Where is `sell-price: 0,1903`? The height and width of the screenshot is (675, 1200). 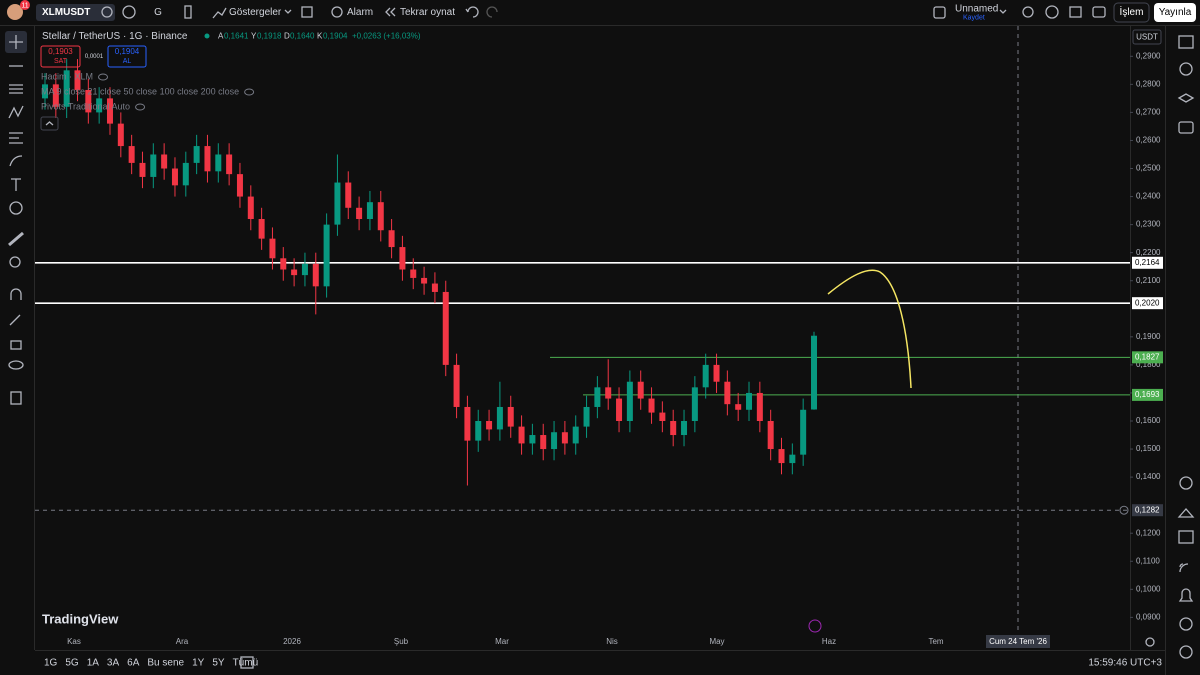
sell-price: 0,1903 is located at coordinates (60, 51).